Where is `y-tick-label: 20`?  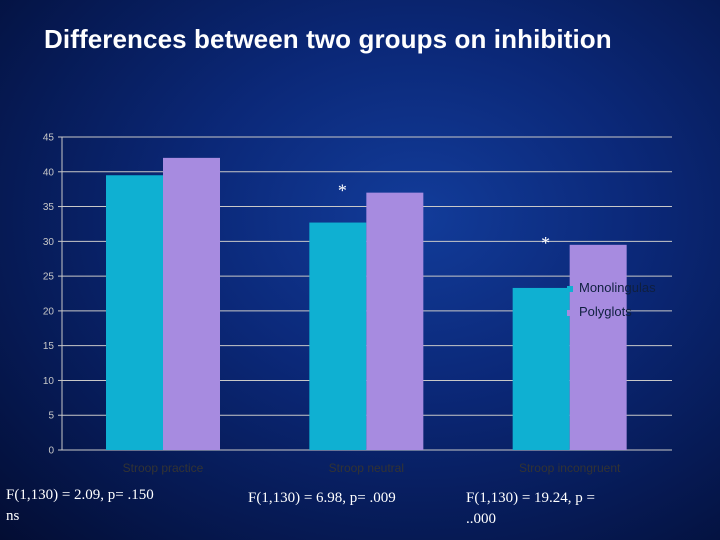
y-tick-label: 20 is located at coordinates (49, 311).